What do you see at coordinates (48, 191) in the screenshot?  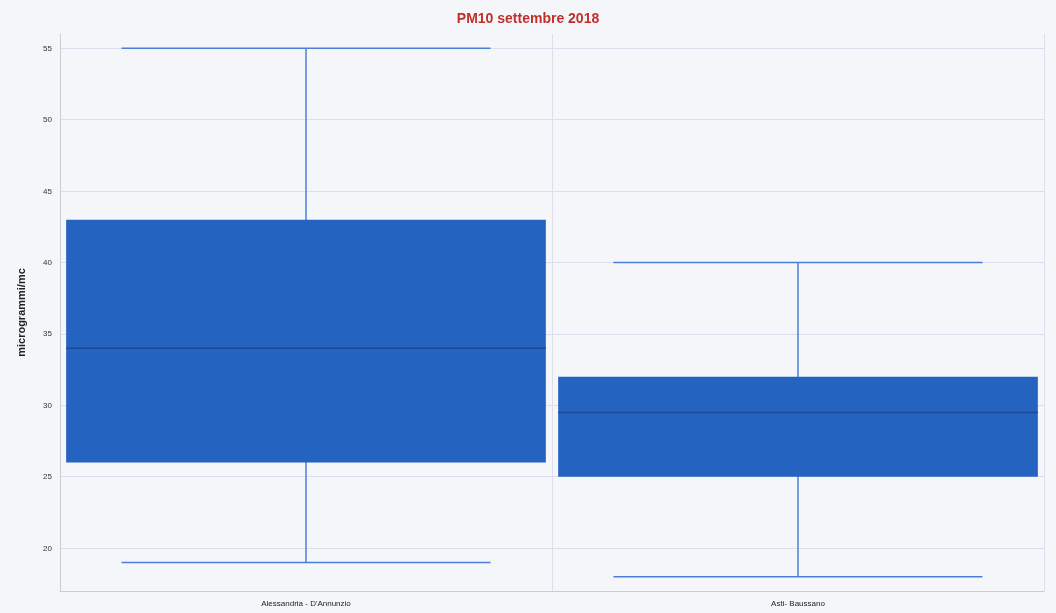 I see `y-tick-label: 45` at bounding box center [48, 191].